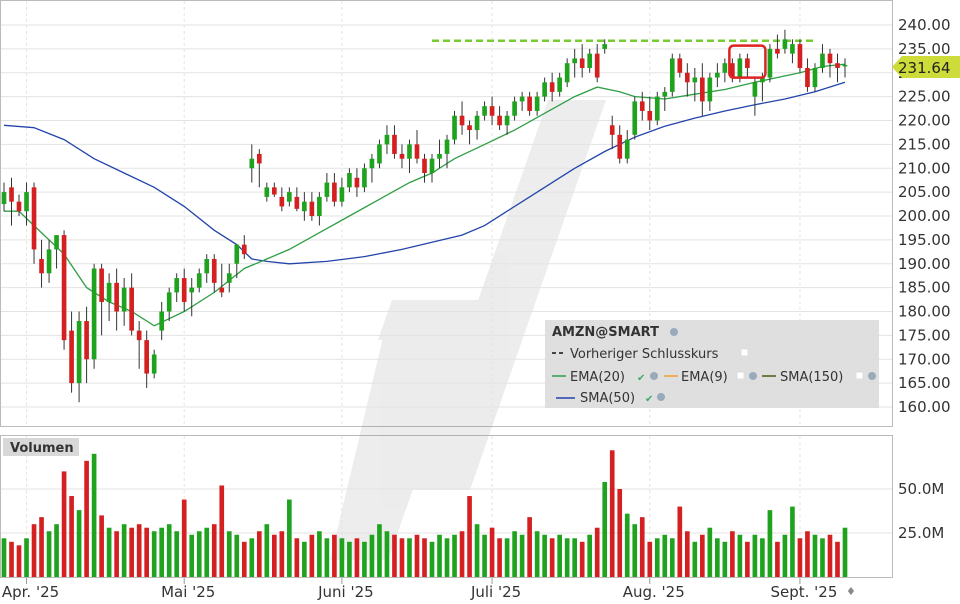 The height and width of the screenshot is (604, 960). I want to click on legend-title: AMZN@SMART, so click(605, 332).